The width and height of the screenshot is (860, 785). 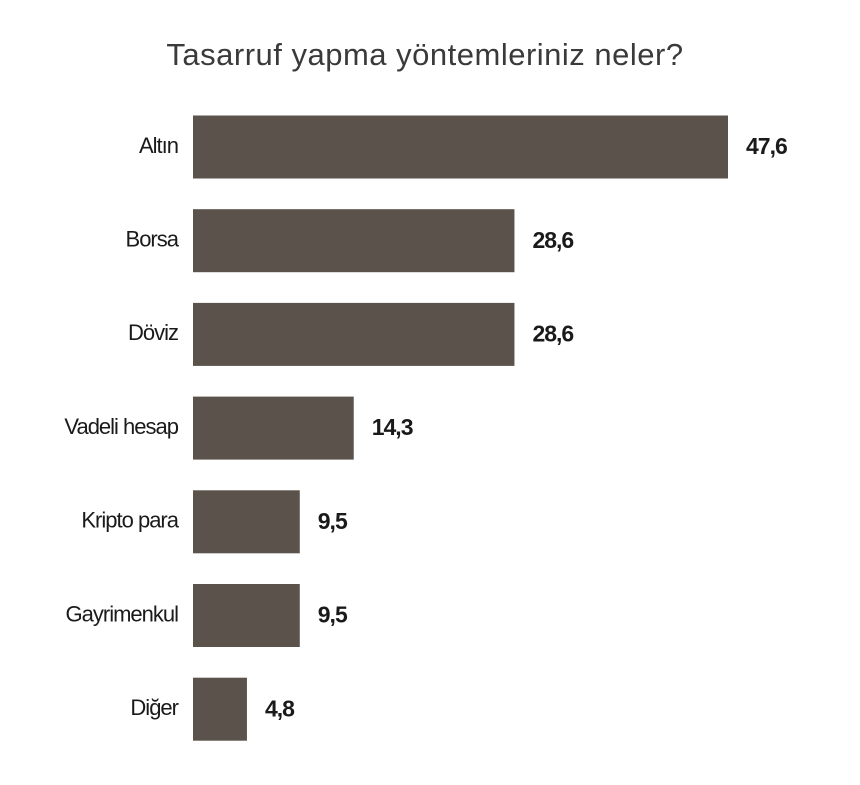 I want to click on category-label: Altın, so click(x=158, y=145).